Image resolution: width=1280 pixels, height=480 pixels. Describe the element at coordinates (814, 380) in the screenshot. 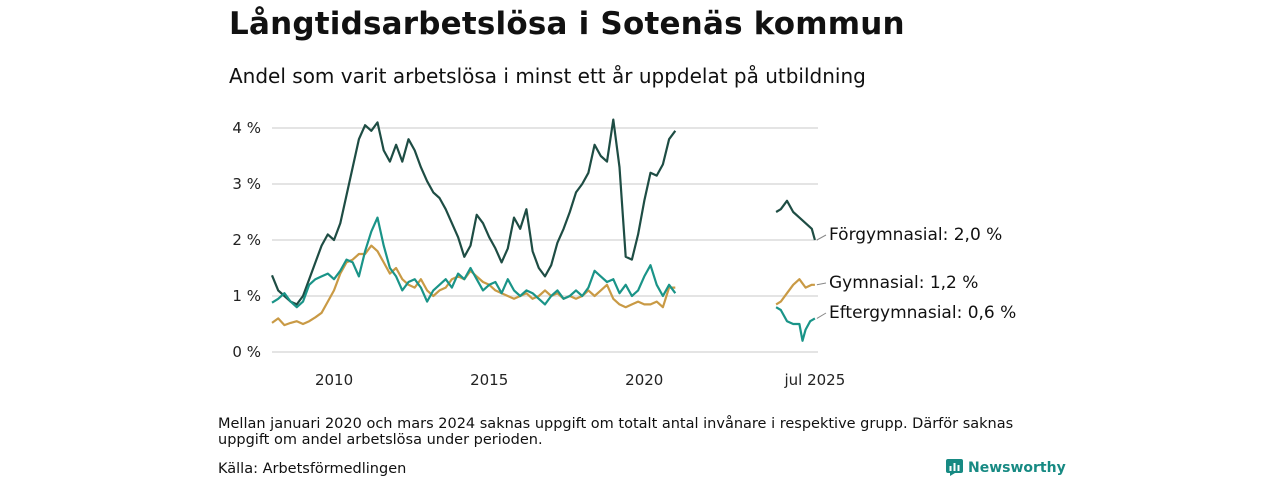

I see `x-tick-label: jul 2025` at that location.